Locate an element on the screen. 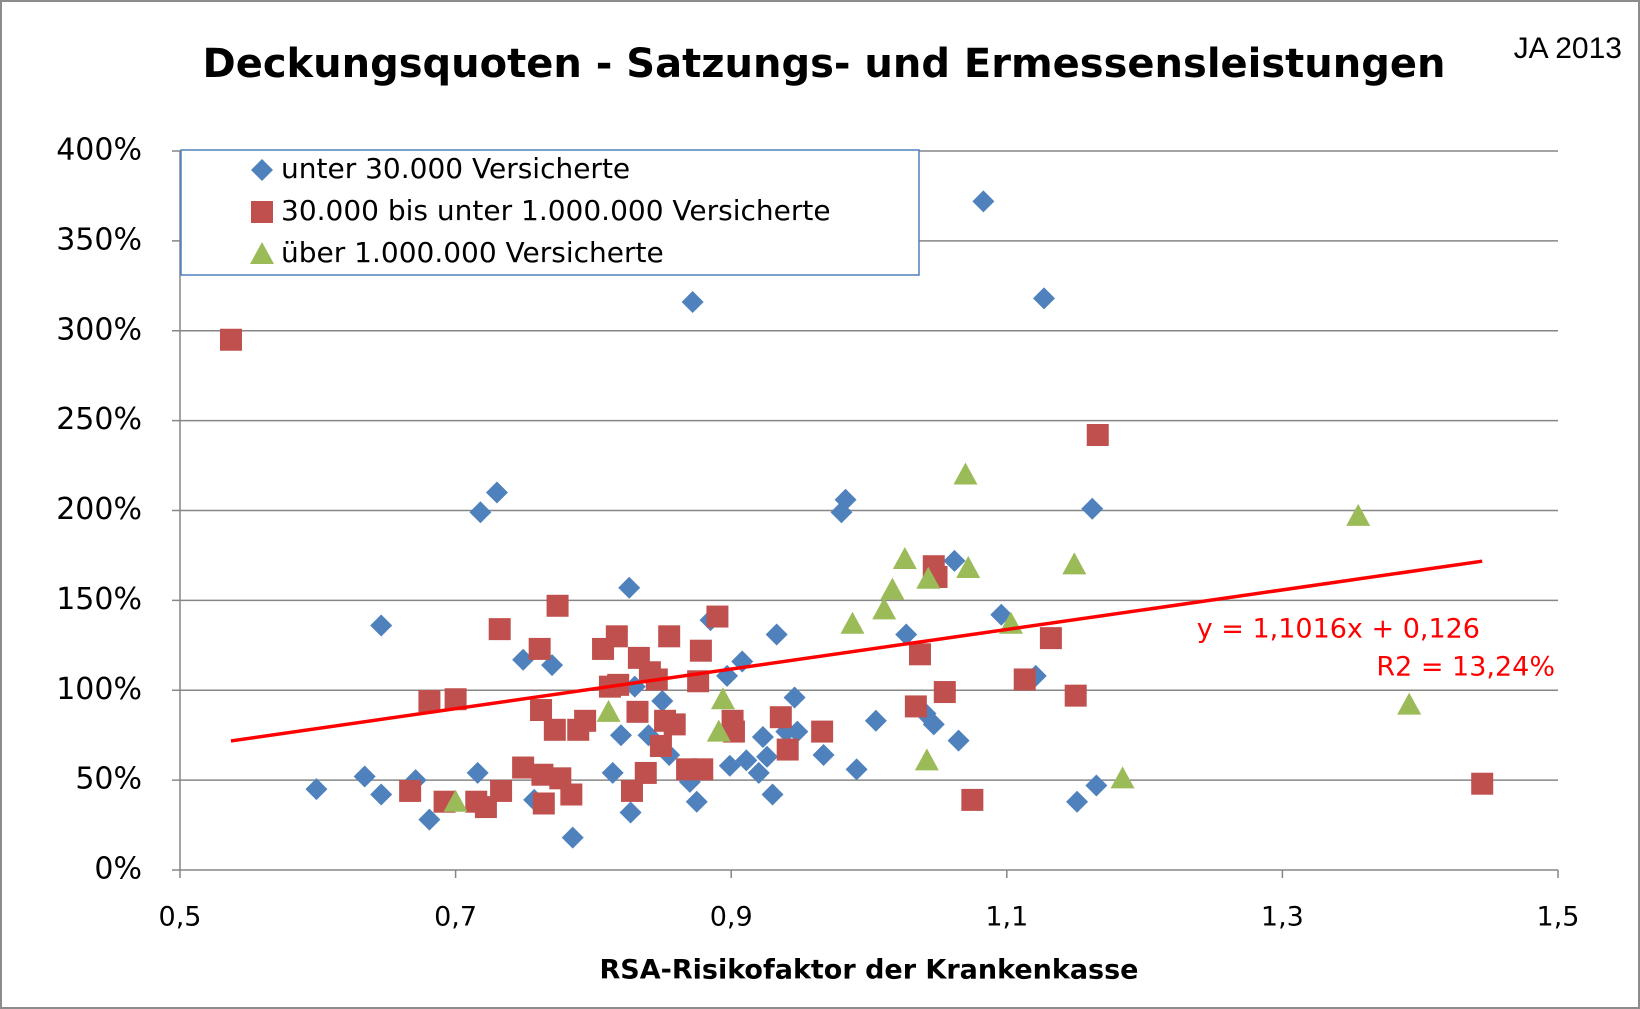  annotation: R2 = 13,24% is located at coordinates (1465, 667).